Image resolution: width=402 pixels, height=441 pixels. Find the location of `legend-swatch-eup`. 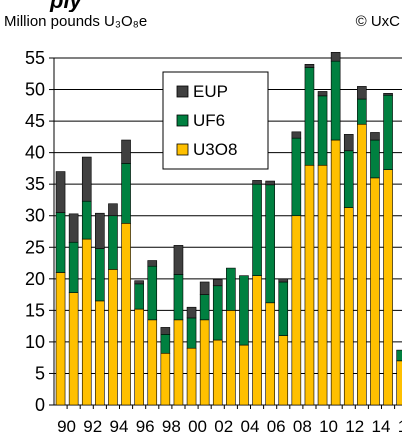

legend-swatch-eup is located at coordinates (182, 91).